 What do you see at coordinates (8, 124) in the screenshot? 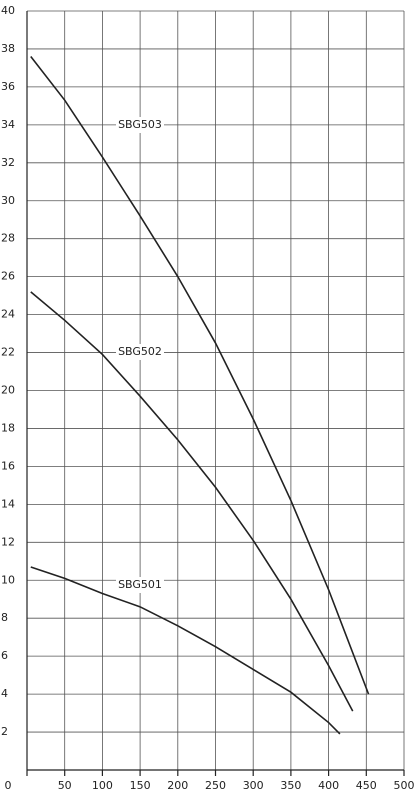
I see `y-tick-label: 34` at bounding box center [8, 124].